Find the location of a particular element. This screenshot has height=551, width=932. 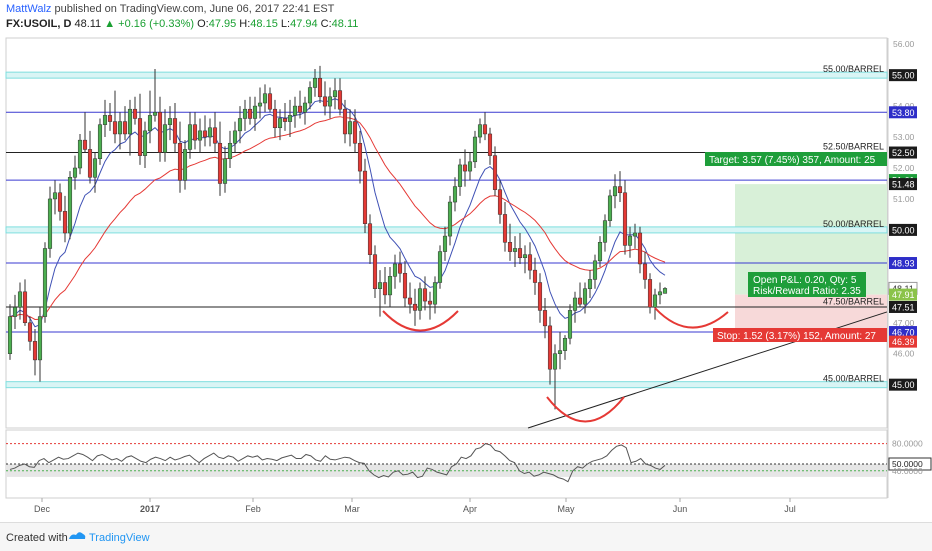

axis-badge-label: 45.00 is located at coordinates (903, 385).